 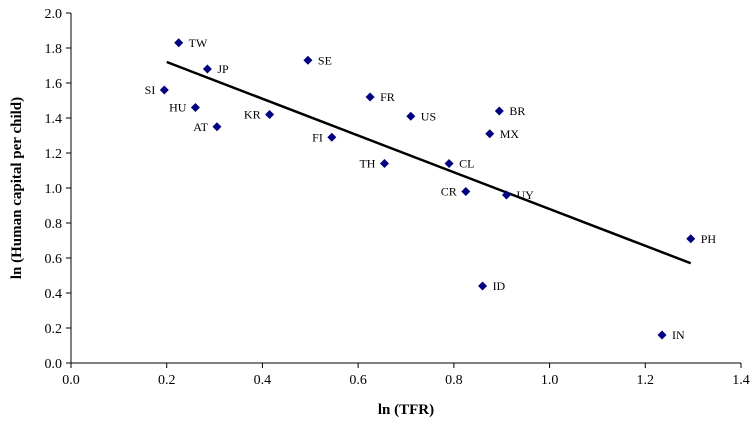 I want to click on point-label-jp: JP, so click(x=223, y=69).